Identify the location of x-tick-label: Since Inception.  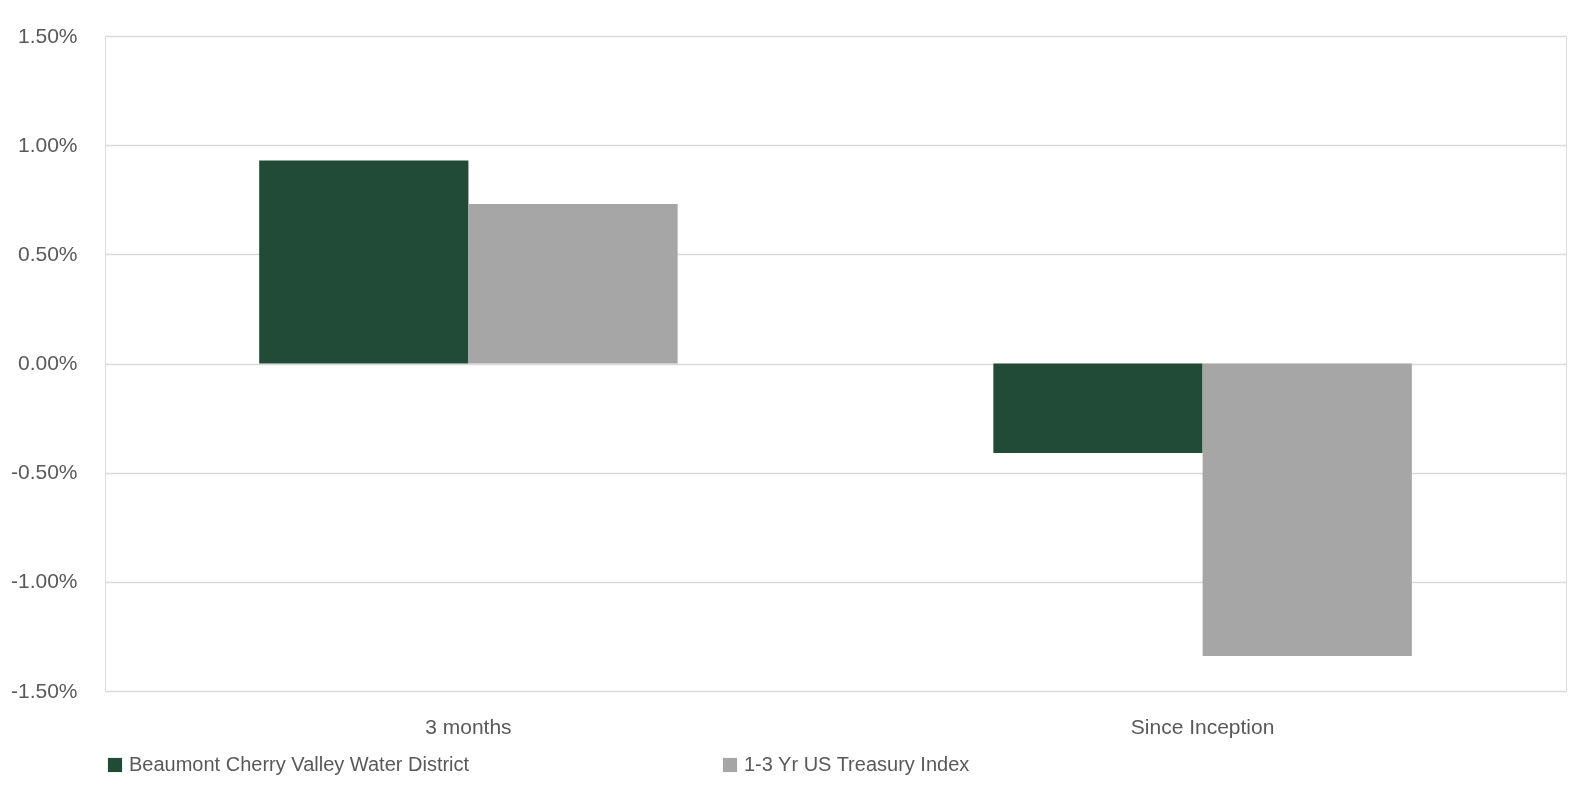
(1202, 726).